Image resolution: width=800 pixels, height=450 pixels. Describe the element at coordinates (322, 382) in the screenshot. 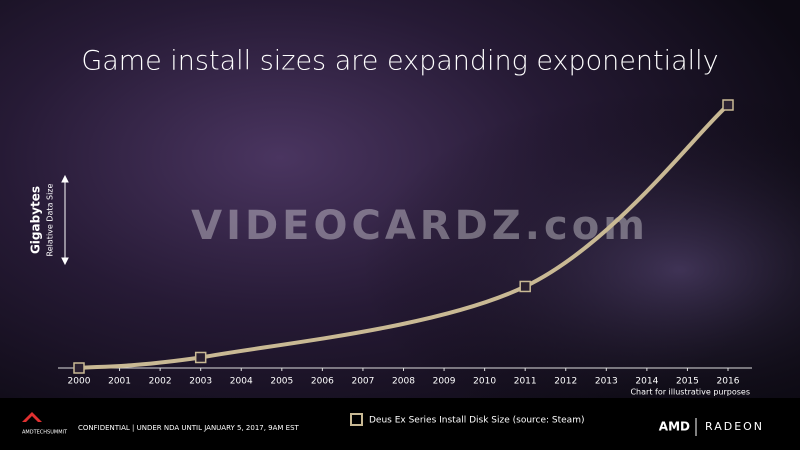

I see `x-tick-label: 2006` at that location.